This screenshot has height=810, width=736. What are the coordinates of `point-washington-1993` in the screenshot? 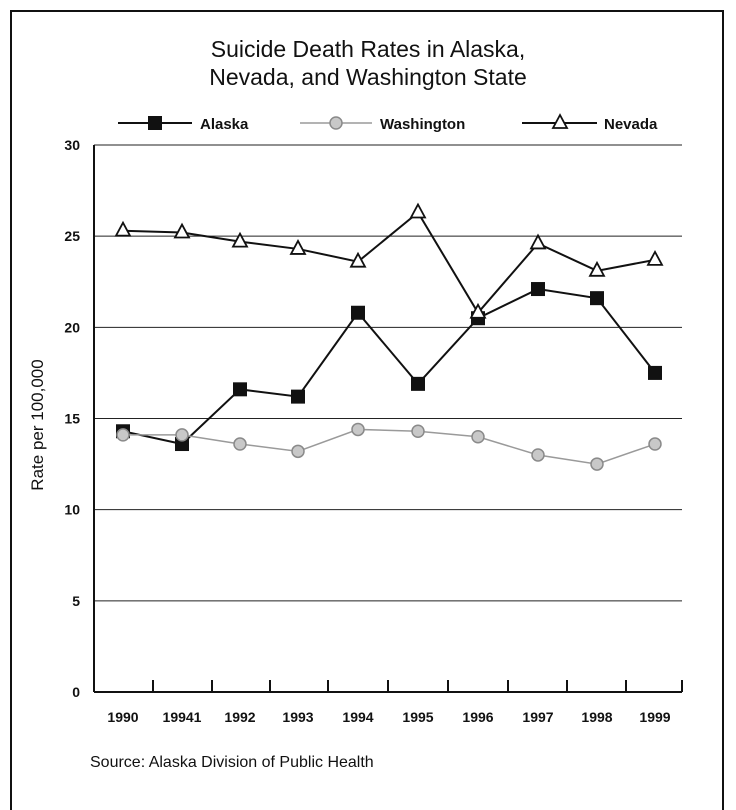 It's located at (298, 451).